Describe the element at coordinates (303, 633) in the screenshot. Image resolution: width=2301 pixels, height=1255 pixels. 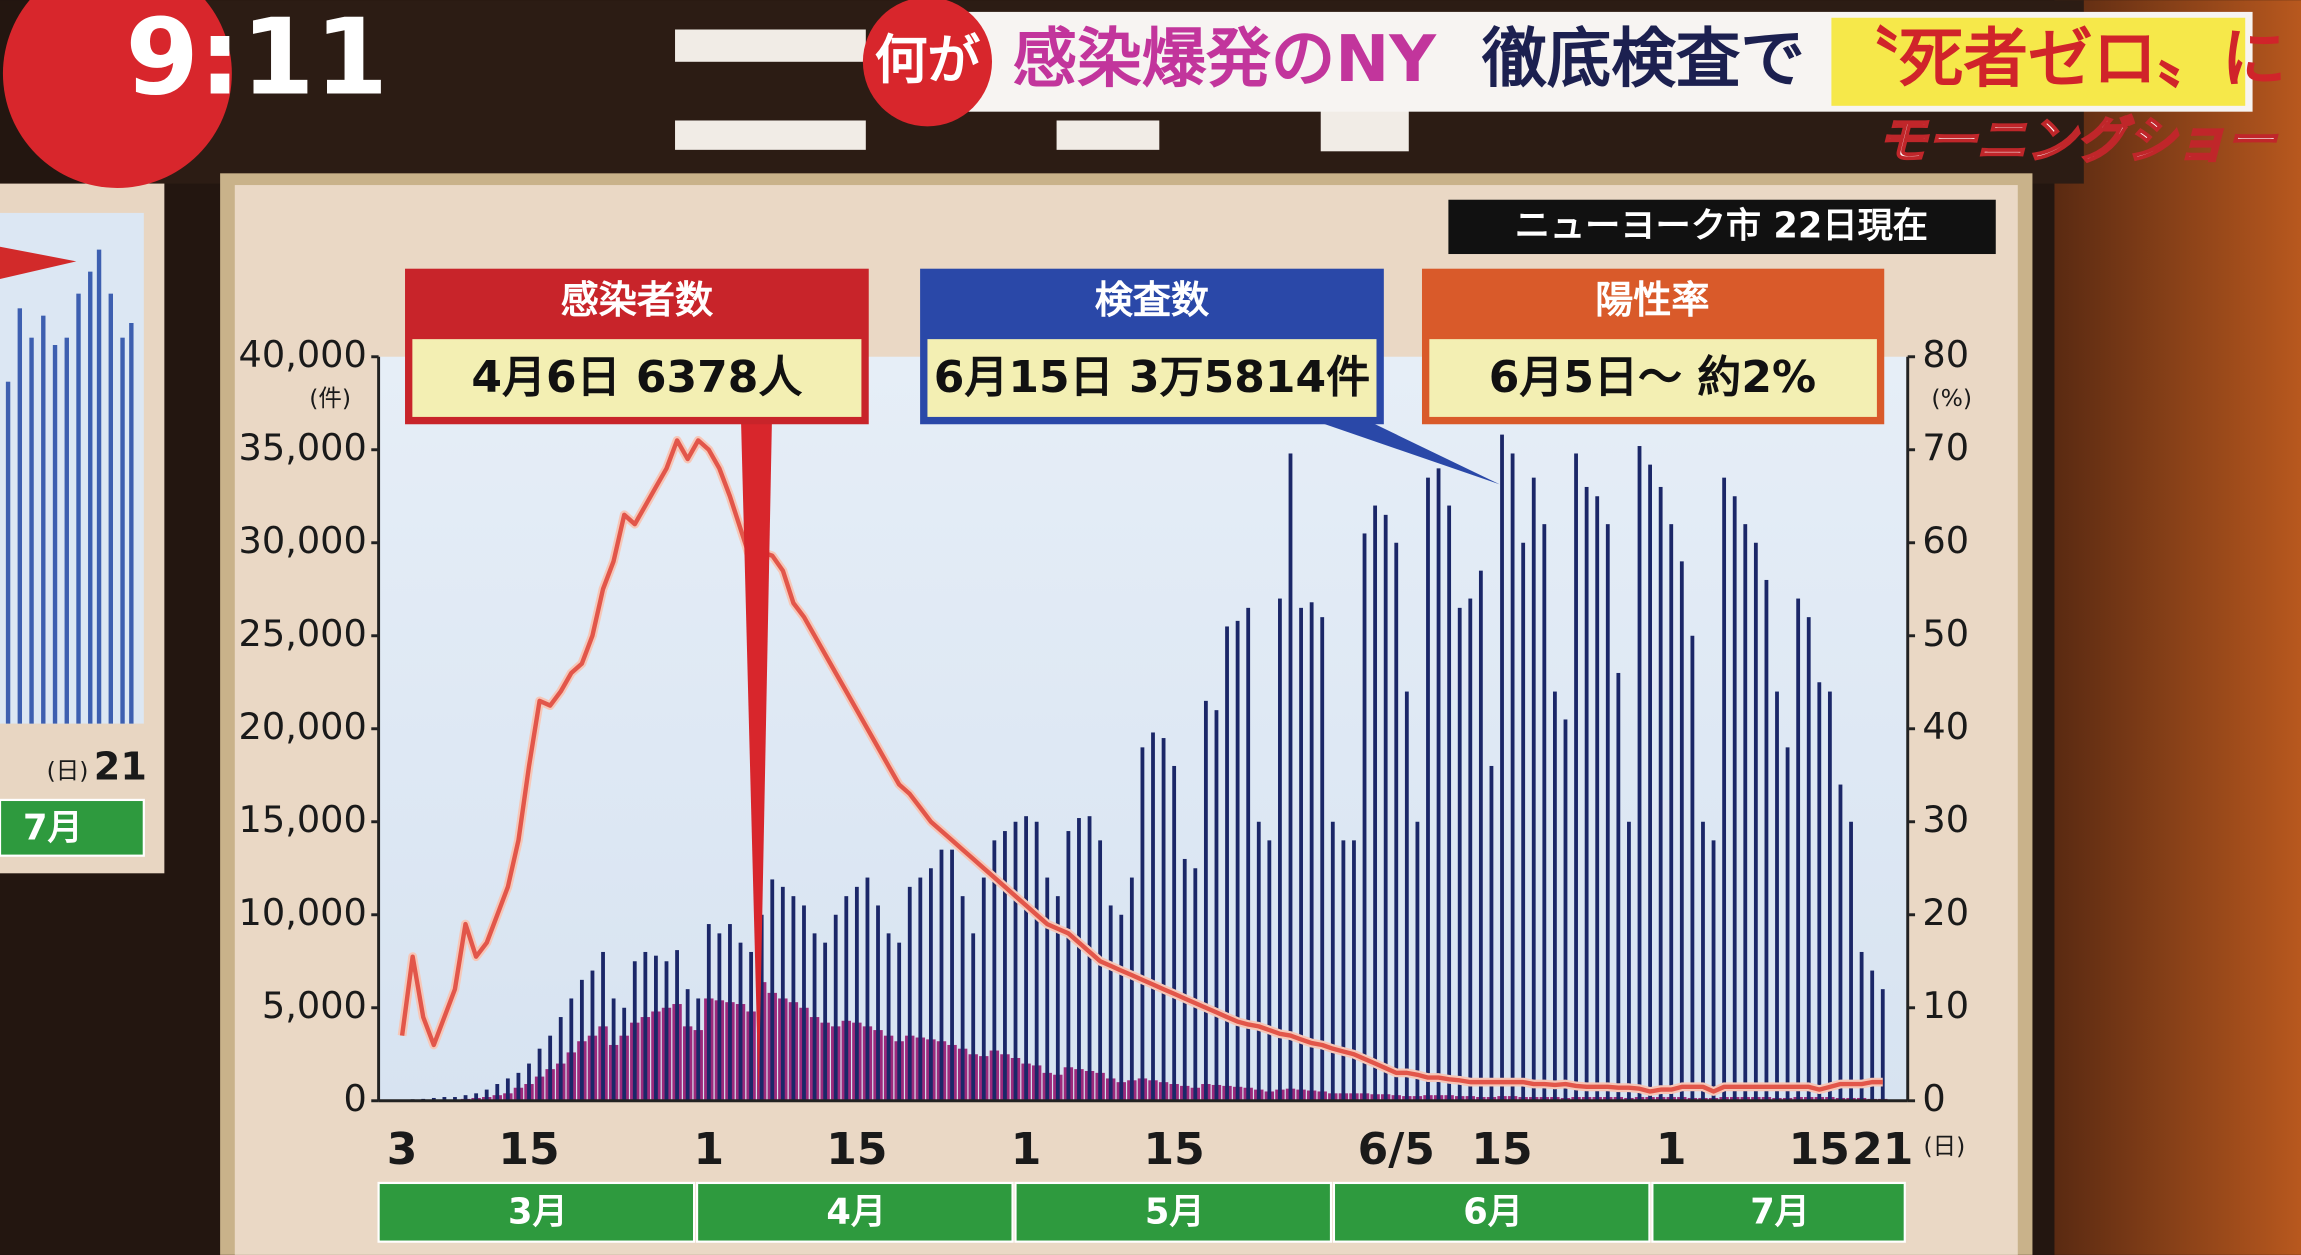
I see `y-tick-label: 25,000` at that location.